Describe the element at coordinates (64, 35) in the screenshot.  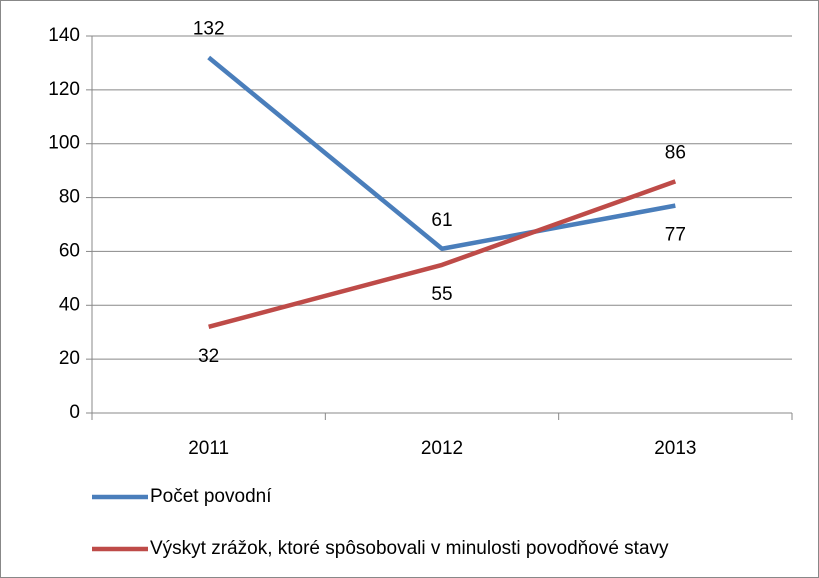
I see `y-tick-label: 140` at that location.